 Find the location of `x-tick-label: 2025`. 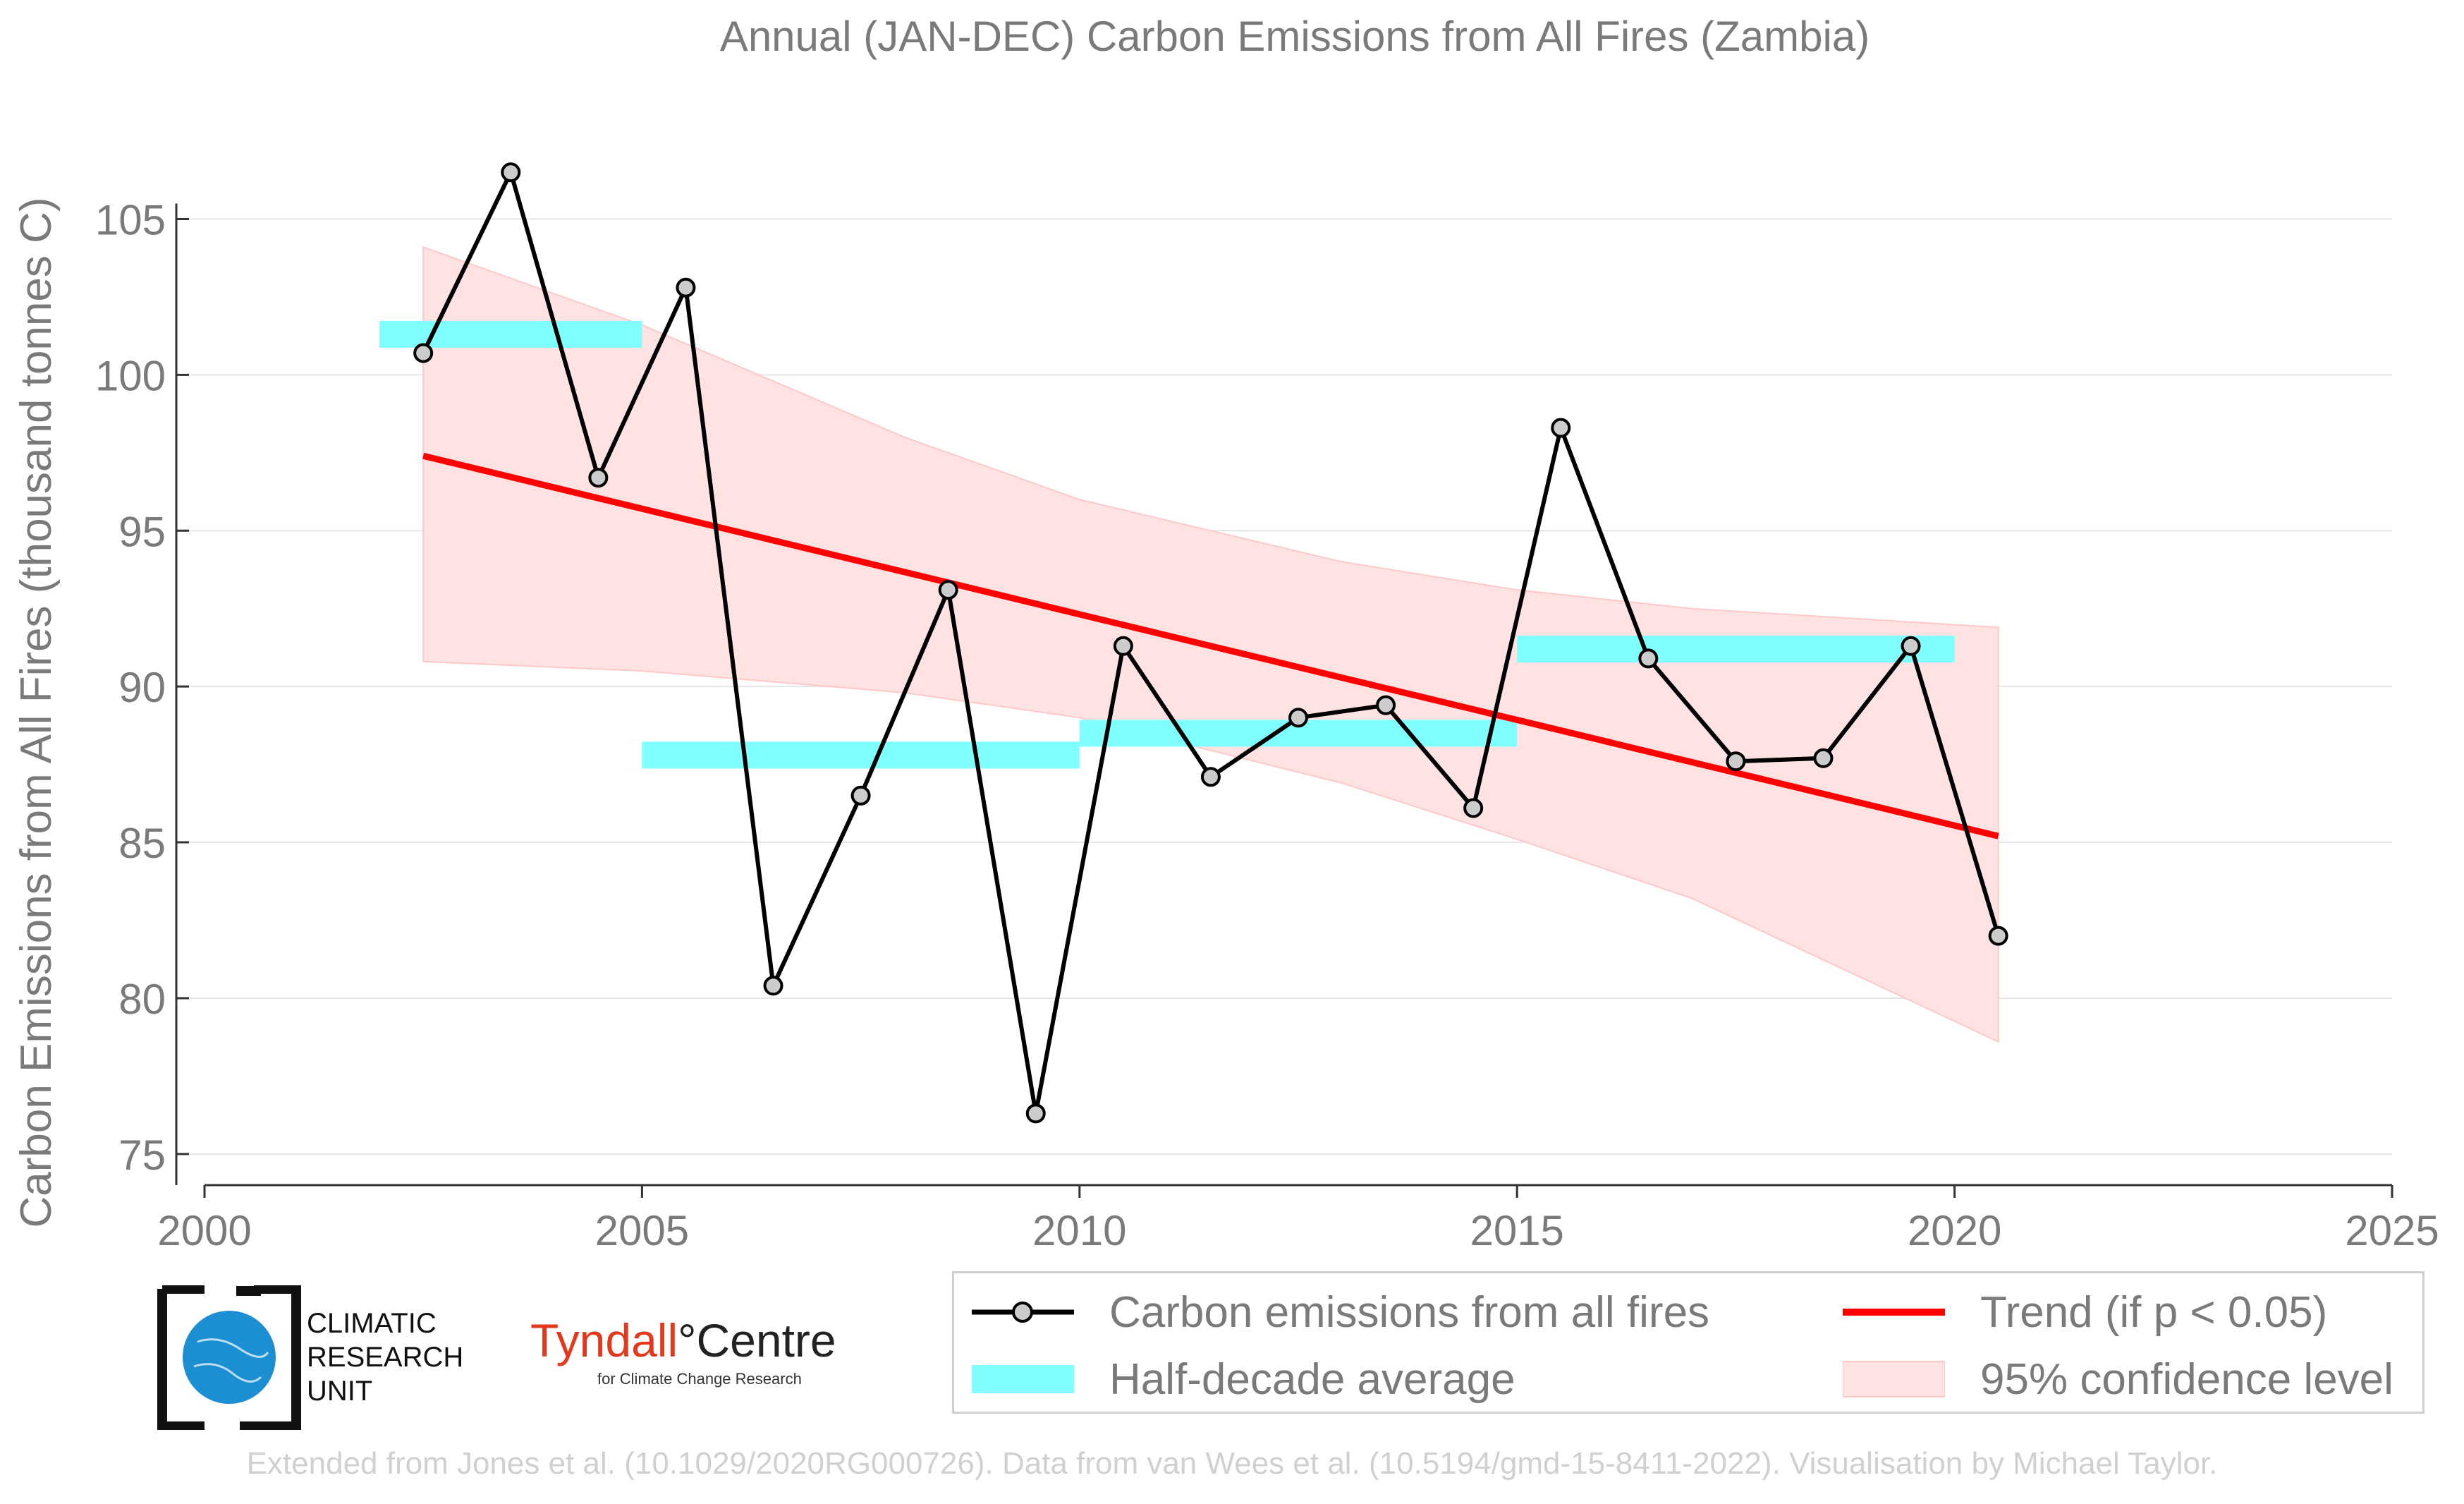

x-tick-label: 2025 is located at coordinates (2392, 1230).